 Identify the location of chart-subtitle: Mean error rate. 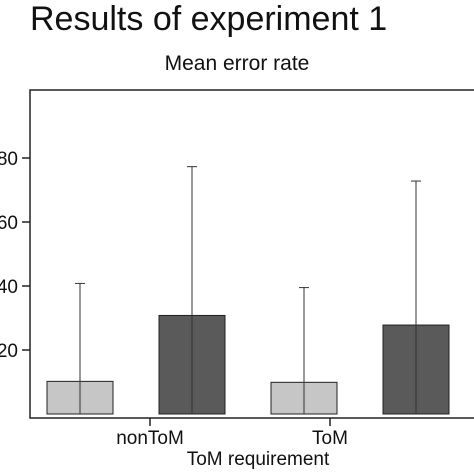
(237, 63).